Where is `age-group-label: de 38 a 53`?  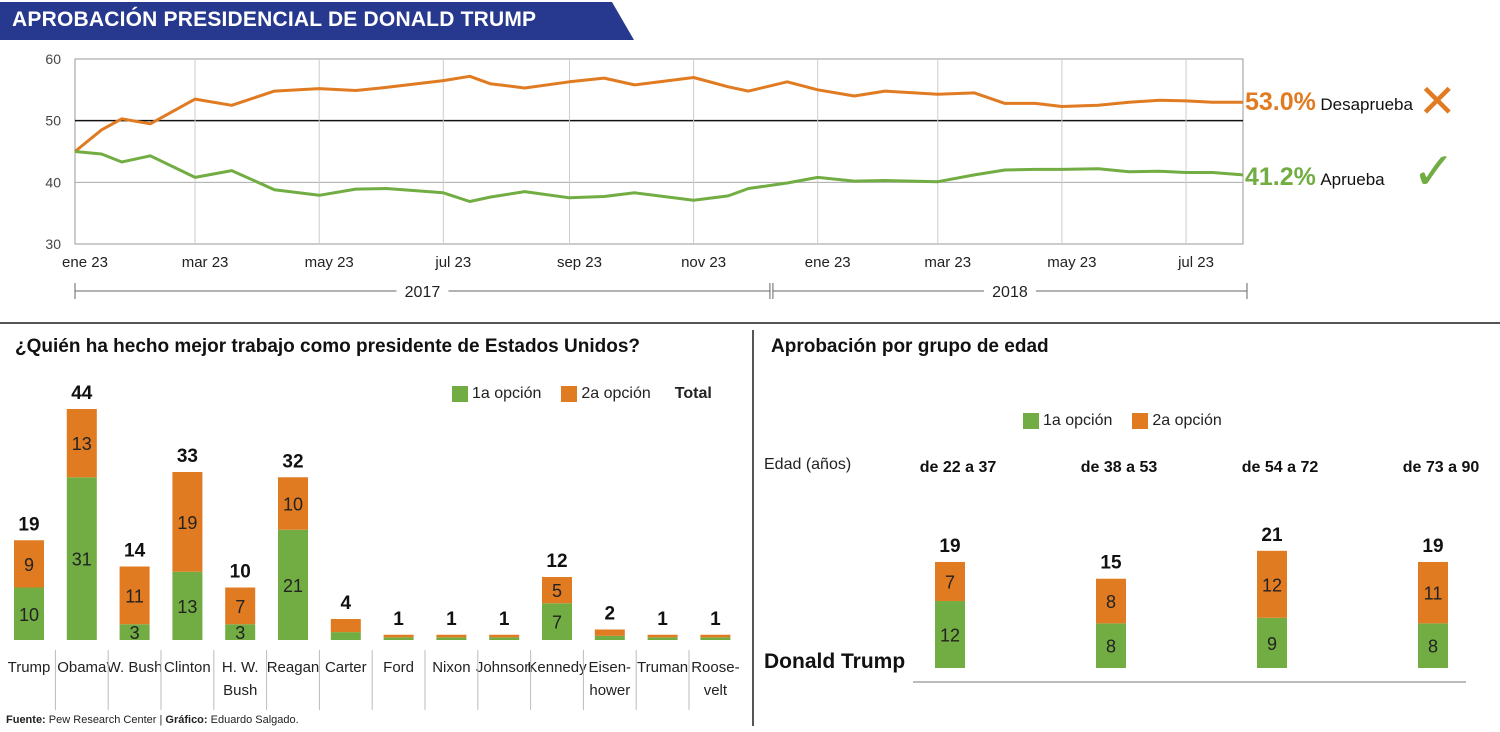
age-group-label: de 38 a 53 is located at coordinates (1119, 467).